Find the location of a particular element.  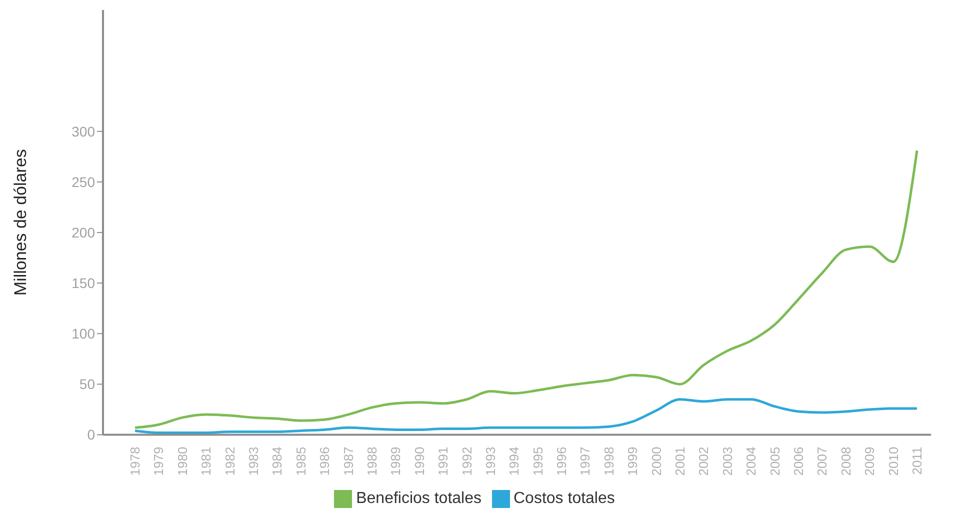

x-tick-label: 2002 is located at coordinates (704, 461).